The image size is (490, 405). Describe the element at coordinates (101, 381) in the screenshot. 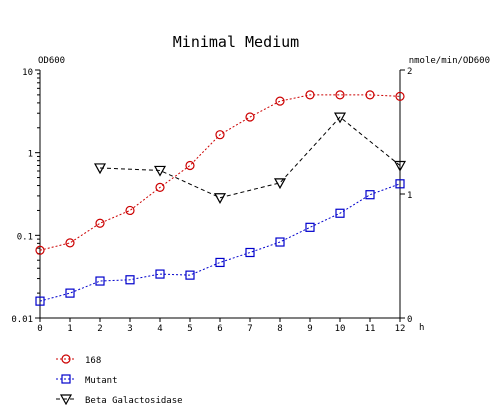

I see `legend-label: Mutant` at that location.